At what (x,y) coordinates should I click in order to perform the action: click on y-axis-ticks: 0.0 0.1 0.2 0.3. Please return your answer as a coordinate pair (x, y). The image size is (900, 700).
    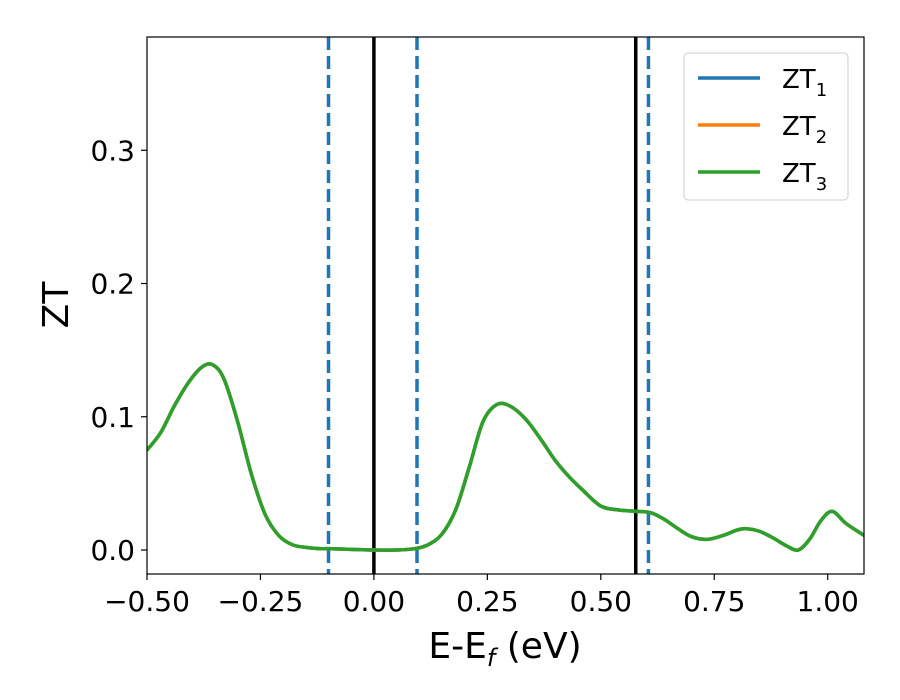
    Looking at the image, I should click on (118, 350).